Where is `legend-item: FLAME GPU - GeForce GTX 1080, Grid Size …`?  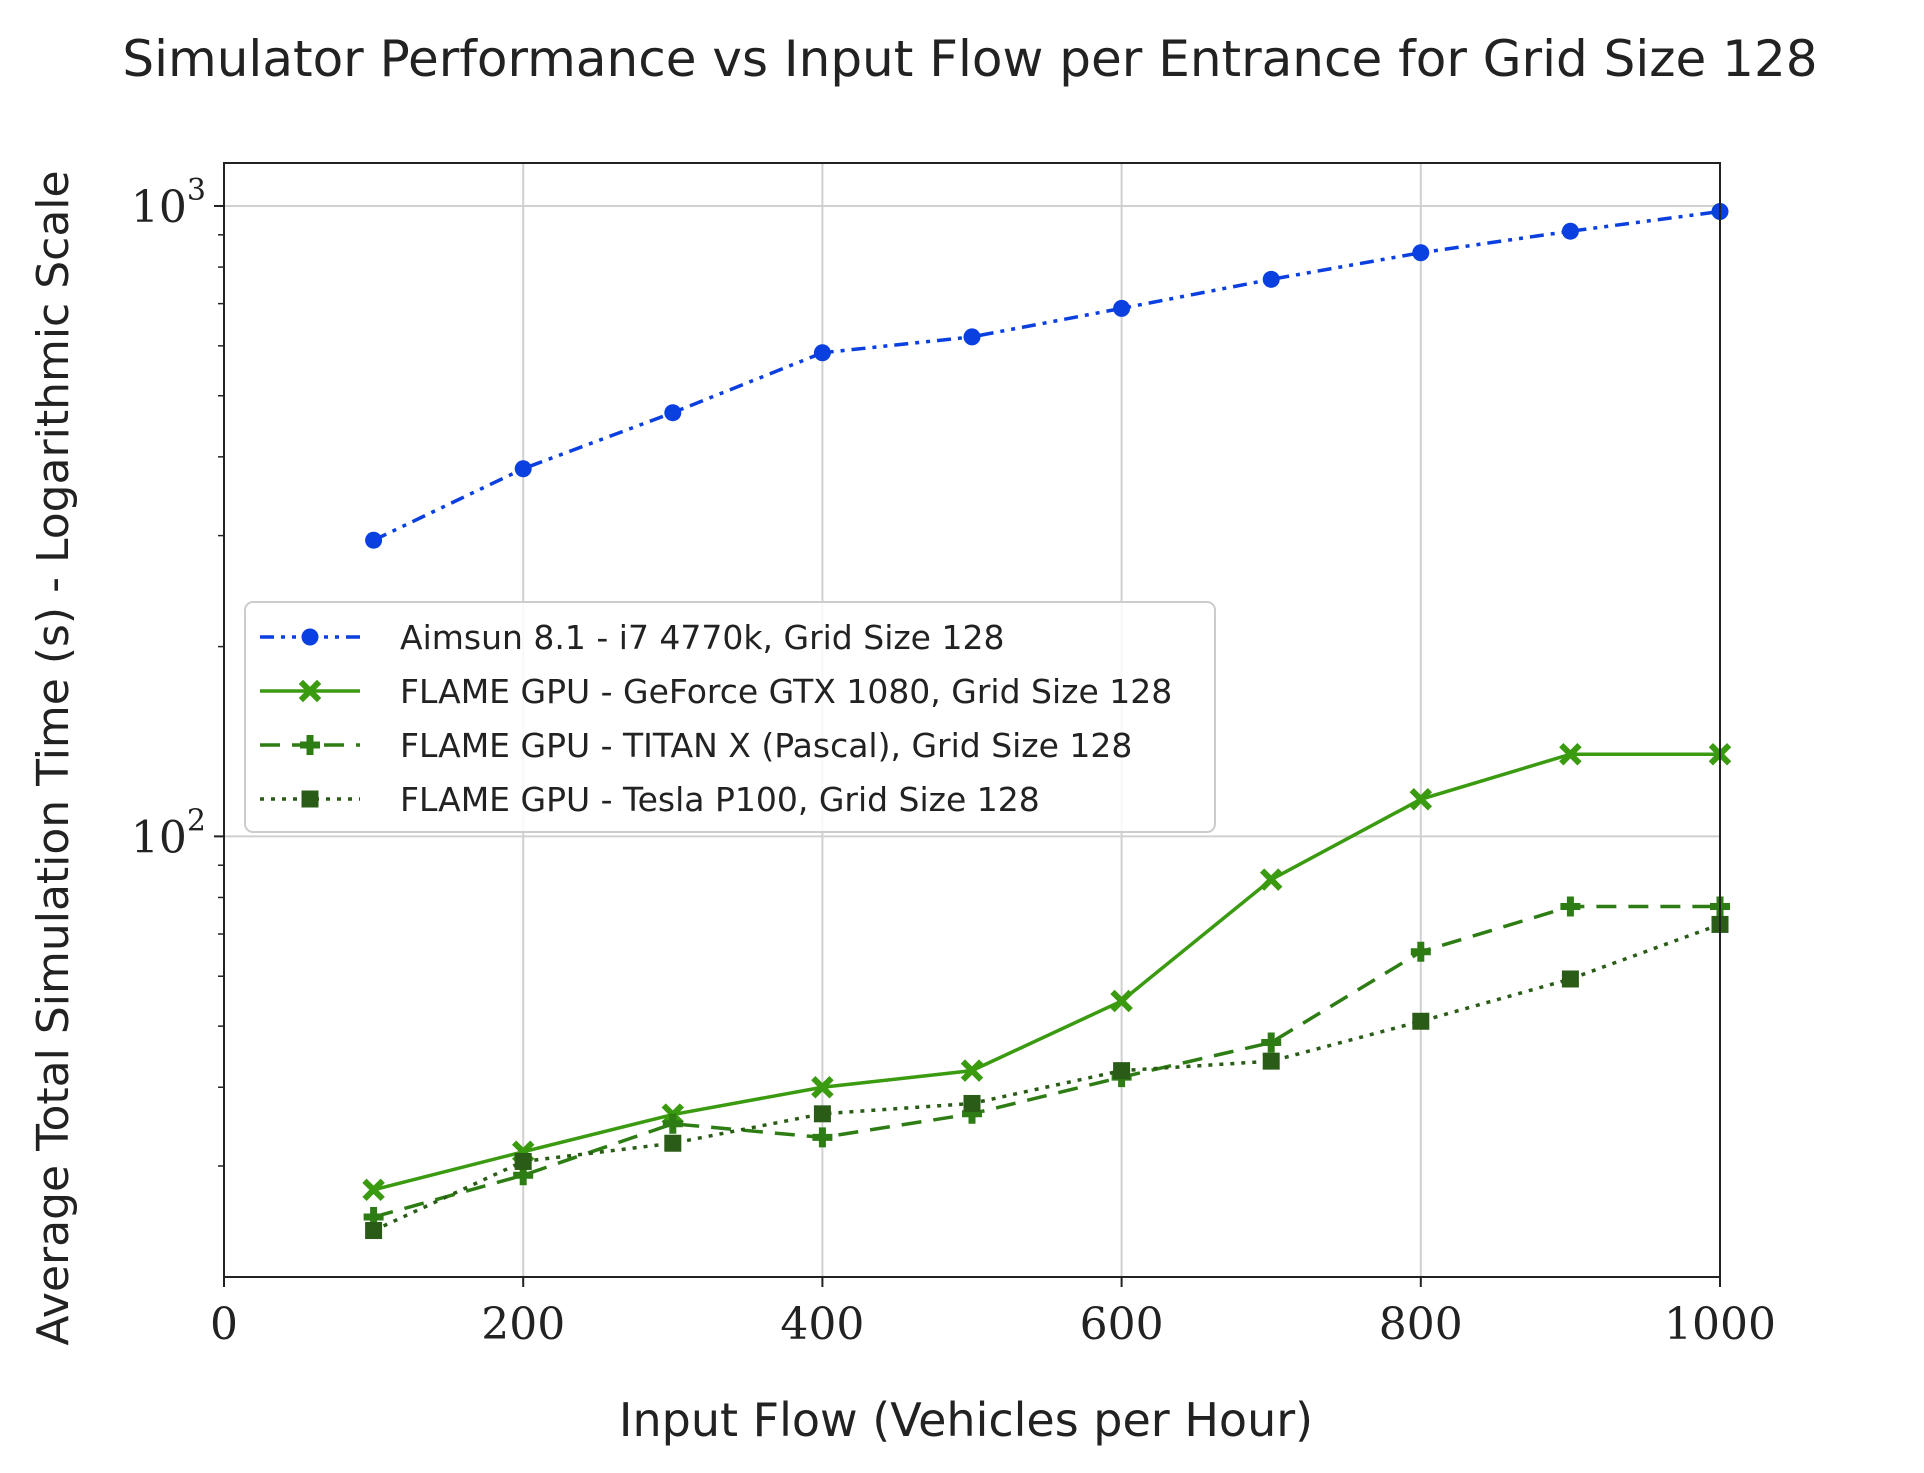 legend-item: FLAME GPU - GeForce GTX 1080, Grid Size … is located at coordinates (716, 691).